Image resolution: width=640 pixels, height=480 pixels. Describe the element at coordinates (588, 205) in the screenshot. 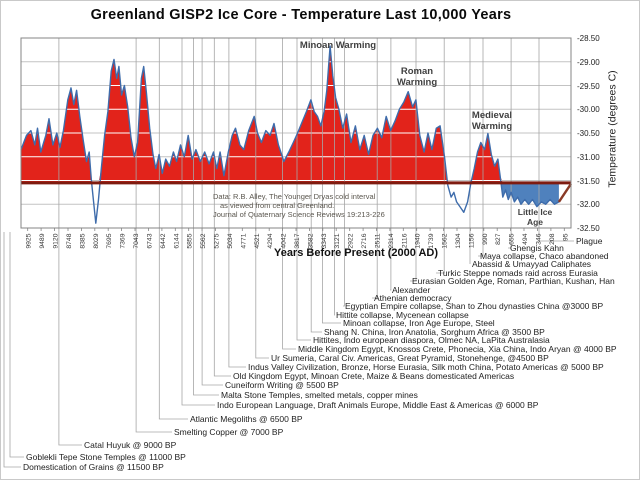

I see `y-tick-label: -32.00` at that location.